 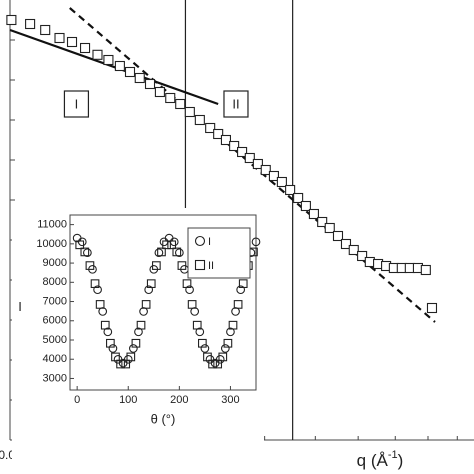 What do you see at coordinates (55, 340) in the screenshot?
I see `inset-y-tick-label: 5000` at bounding box center [55, 340].